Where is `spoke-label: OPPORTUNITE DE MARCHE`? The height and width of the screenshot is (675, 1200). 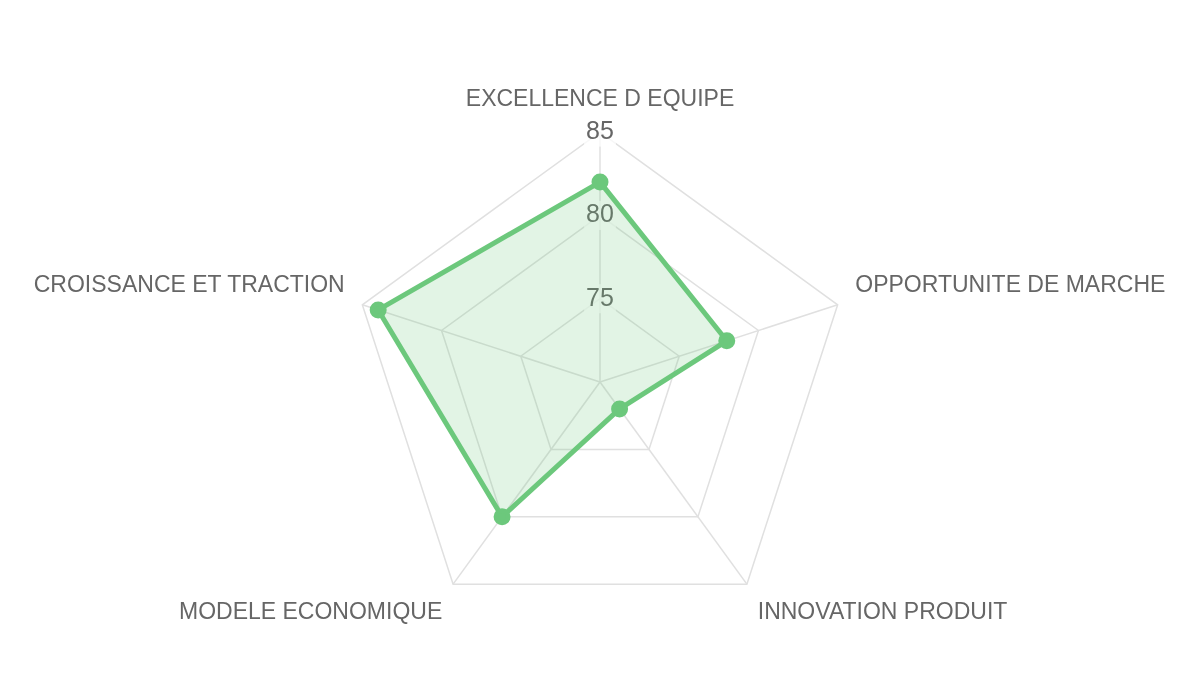
spoke-label: OPPORTUNITE DE MARCHE is located at coordinates (1010, 283).